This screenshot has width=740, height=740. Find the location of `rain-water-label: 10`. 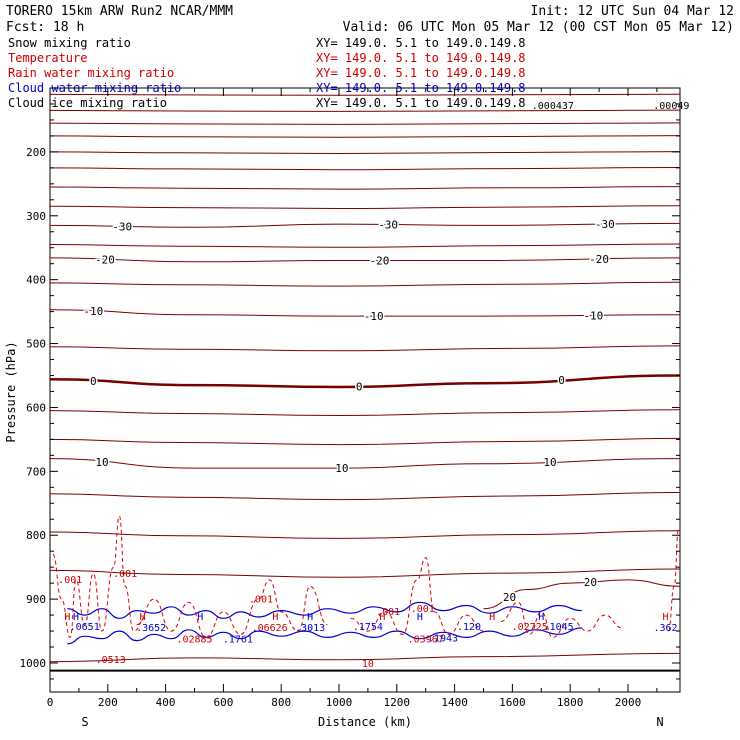

rain-water-label: 10 is located at coordinates (368, 664).